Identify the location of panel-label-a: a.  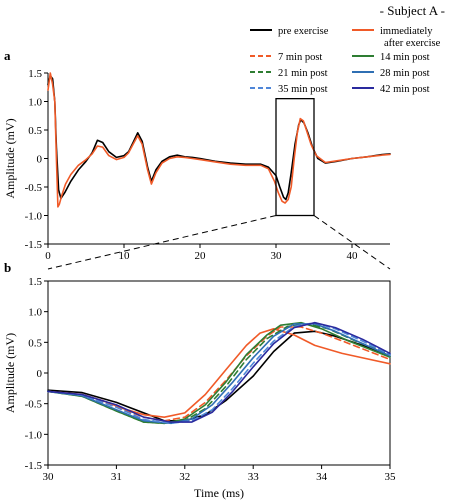
(7, 55).